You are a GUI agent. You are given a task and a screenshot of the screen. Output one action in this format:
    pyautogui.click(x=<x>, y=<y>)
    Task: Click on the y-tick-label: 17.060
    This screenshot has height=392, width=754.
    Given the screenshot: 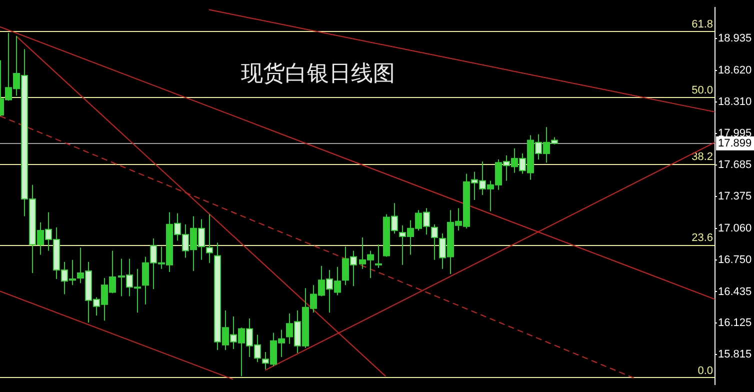 What is the action you would take?
    pyautogui.click(x=735, y=228)
    